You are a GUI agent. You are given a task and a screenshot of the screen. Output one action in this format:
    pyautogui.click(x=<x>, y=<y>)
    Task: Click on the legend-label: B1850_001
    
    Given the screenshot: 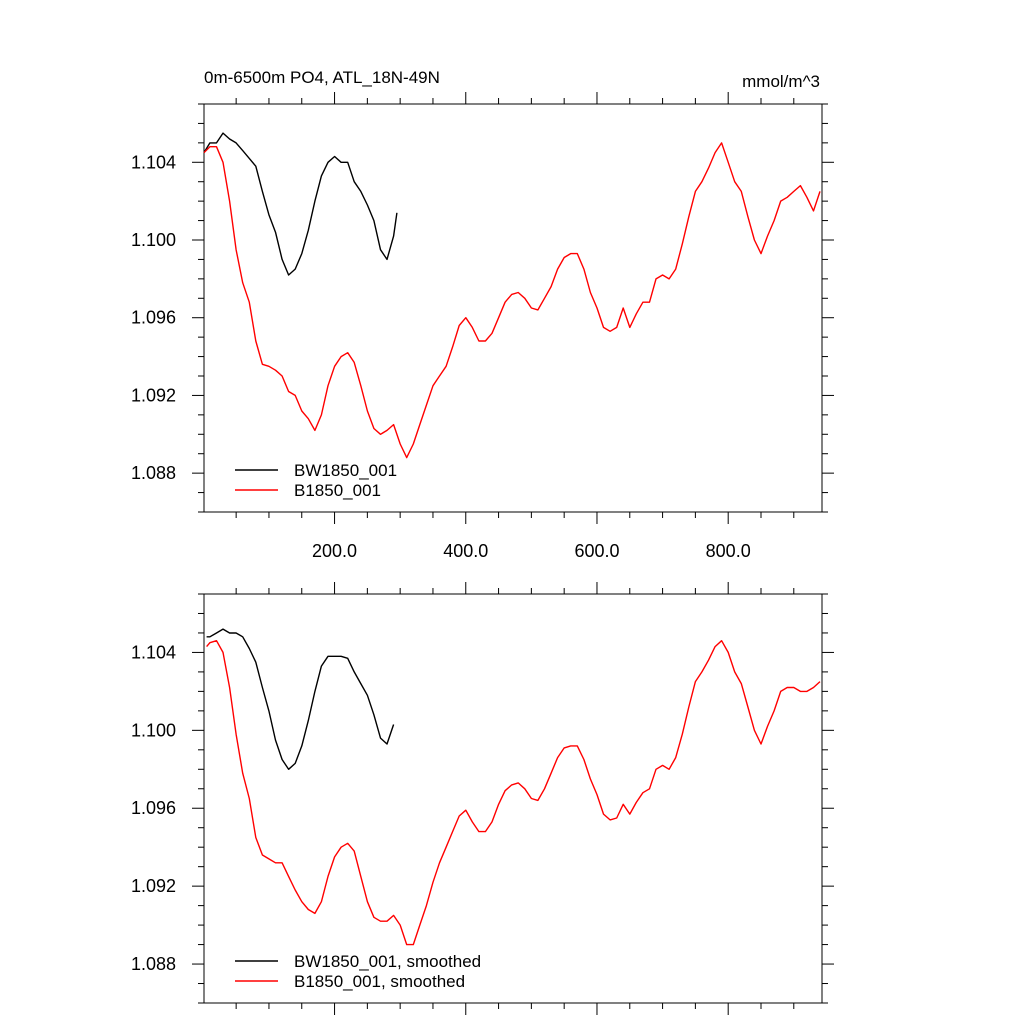 What is the action you would take?
    pyautogui.click(x=337, y=490)
    